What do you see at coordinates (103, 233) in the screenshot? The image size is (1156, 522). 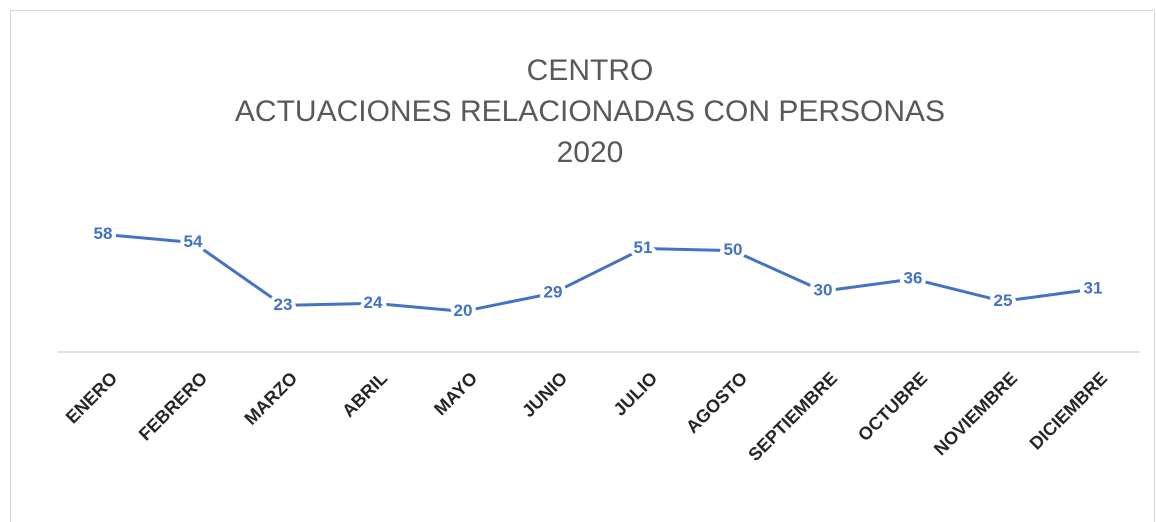 I see `data-label: 58` at bounding box center [103, 233].